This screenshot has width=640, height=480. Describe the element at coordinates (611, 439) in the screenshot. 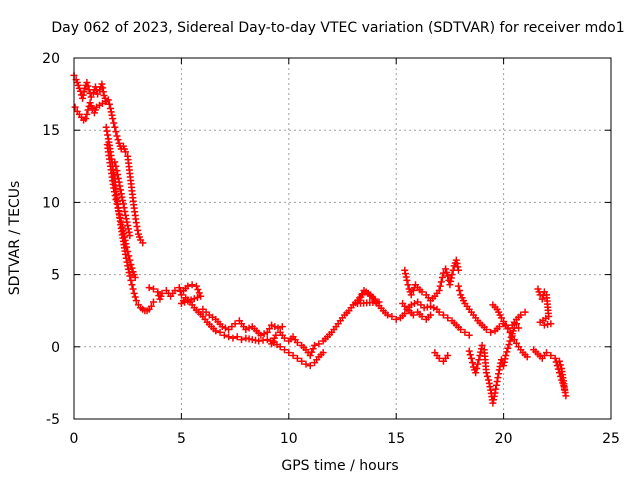

I see `x-tick-label: 25` at that location.